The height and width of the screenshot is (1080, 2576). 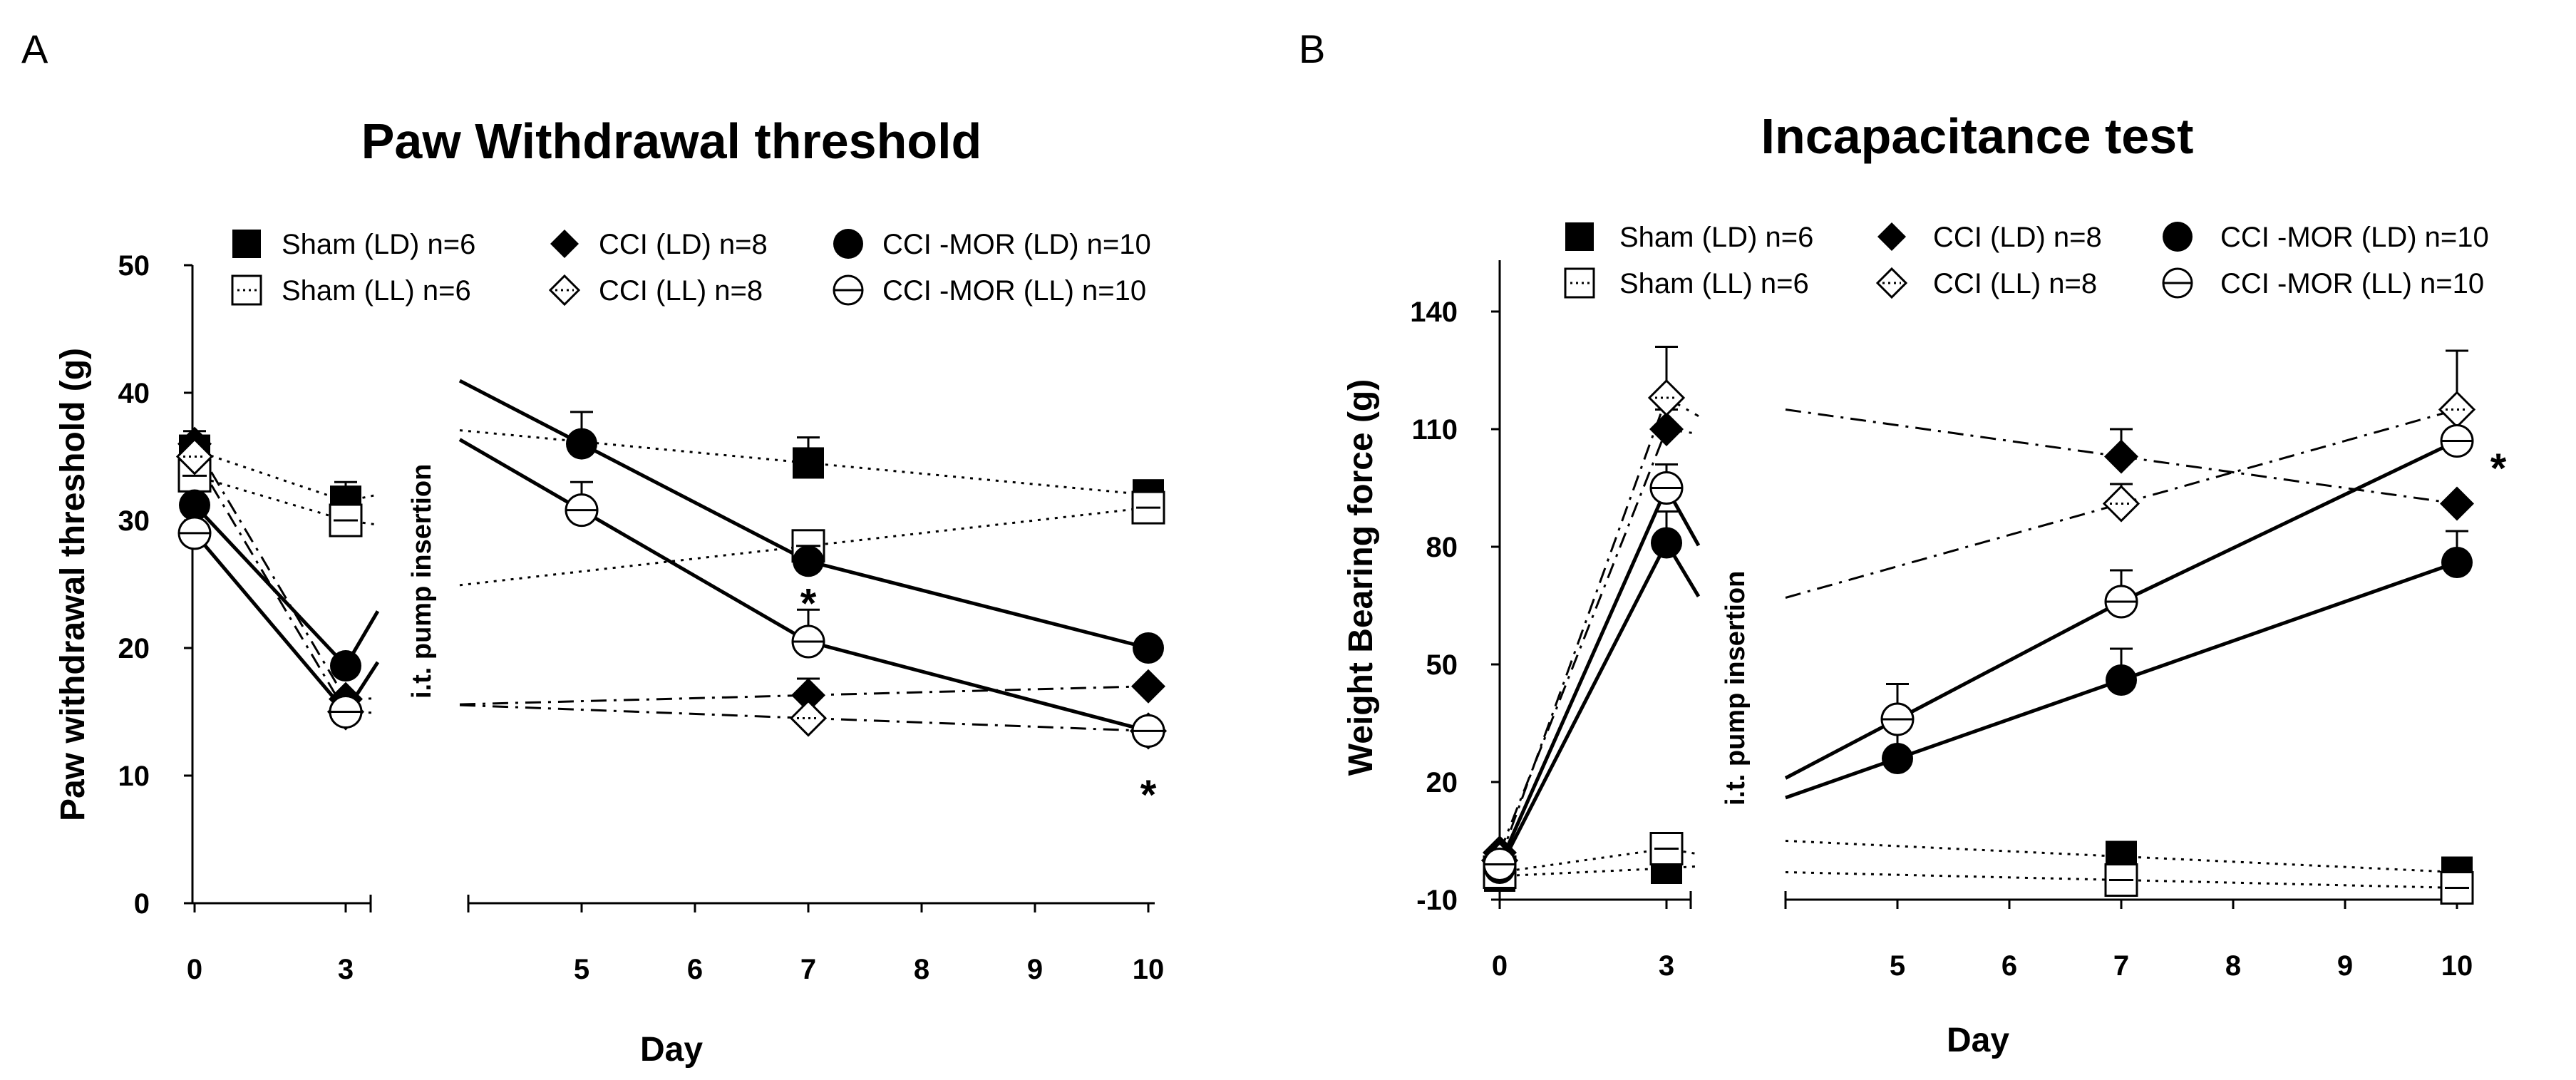 What do you see at coordinates (361, 498) in the screenshot?
I see `sham_ld-break-stub` at bounding box center [361, 498].